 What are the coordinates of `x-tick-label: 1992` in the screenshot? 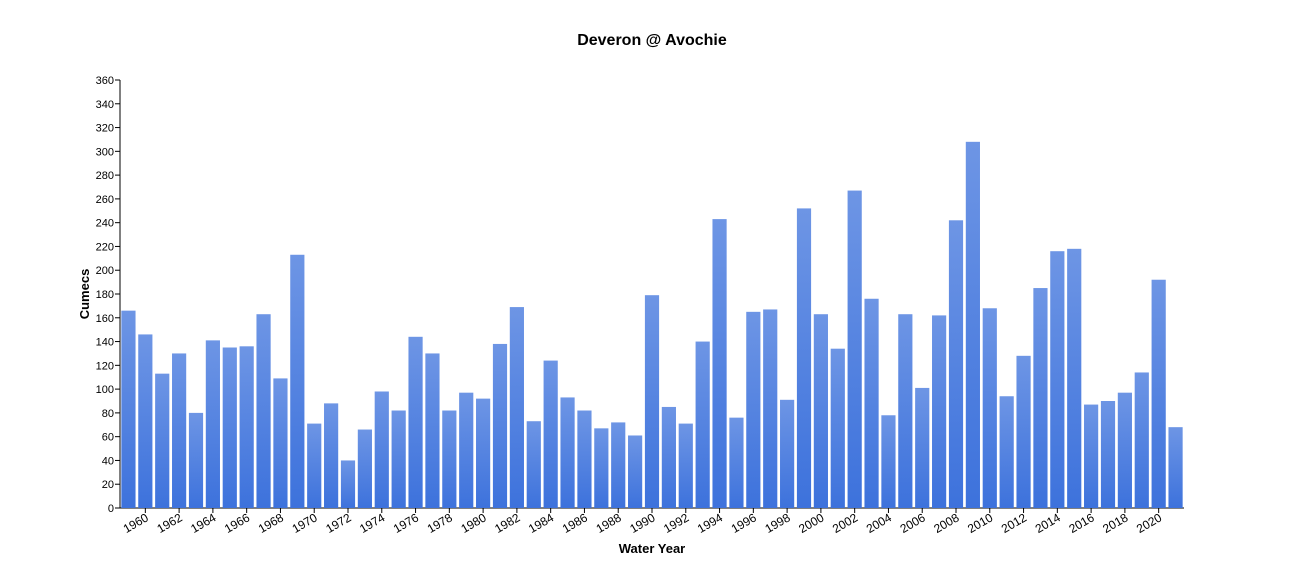 It's located at (676, 523).